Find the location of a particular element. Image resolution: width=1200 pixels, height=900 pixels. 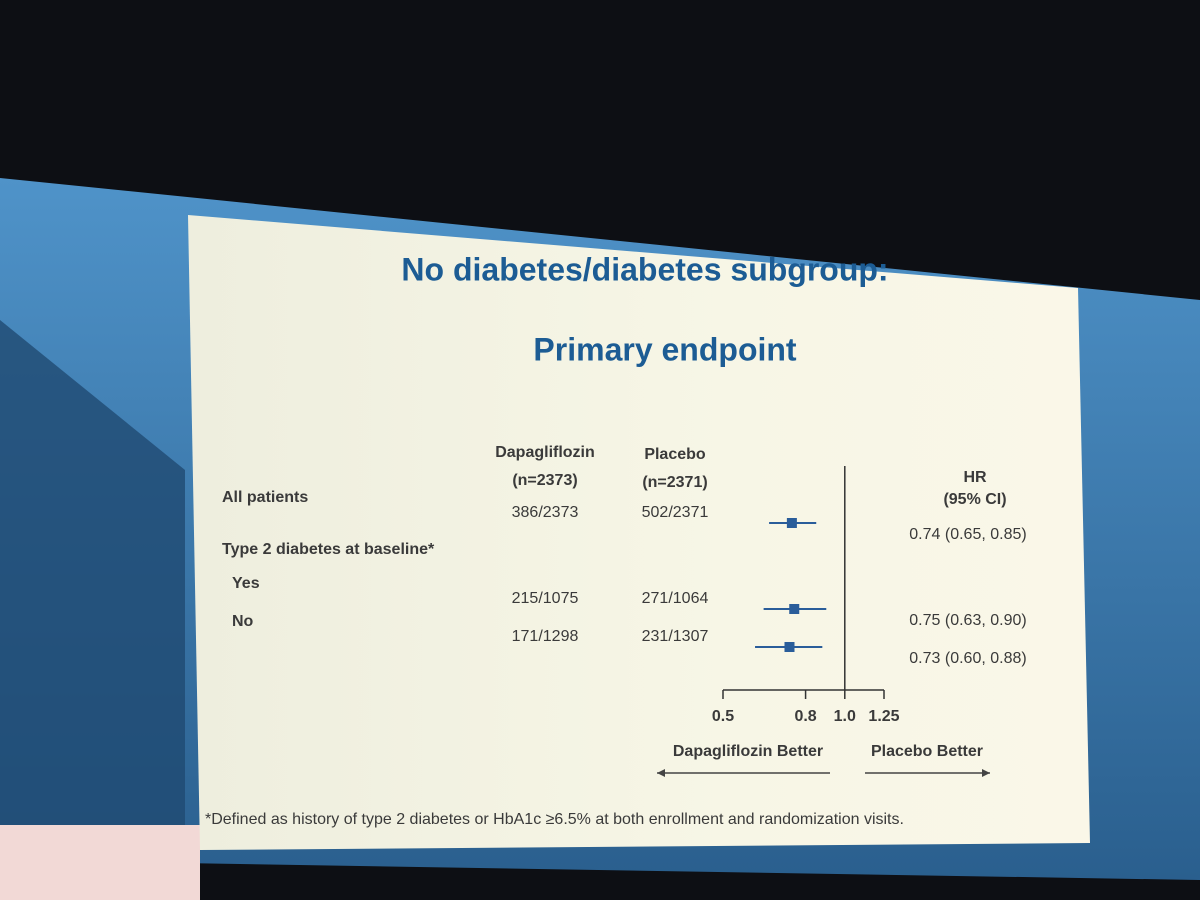

value-label: 0.73 (0.60, 0.88) is located at coordinates (967, 658).